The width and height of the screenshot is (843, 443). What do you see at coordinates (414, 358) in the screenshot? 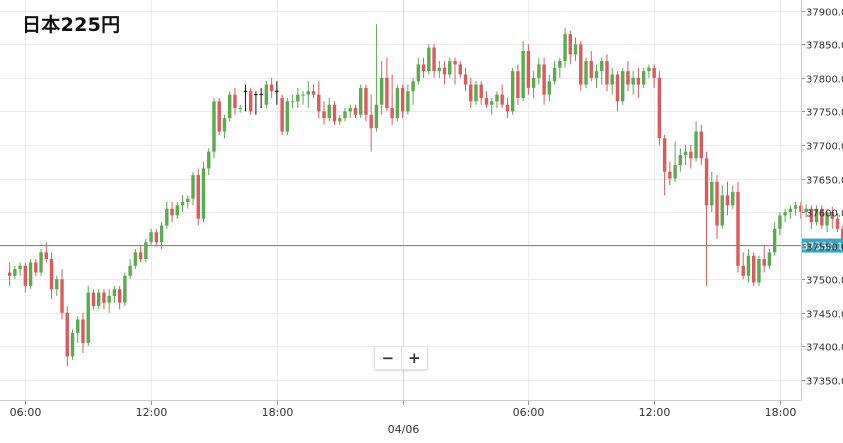
I see `zoom-in-button: +` at bounding box center [414, 358].